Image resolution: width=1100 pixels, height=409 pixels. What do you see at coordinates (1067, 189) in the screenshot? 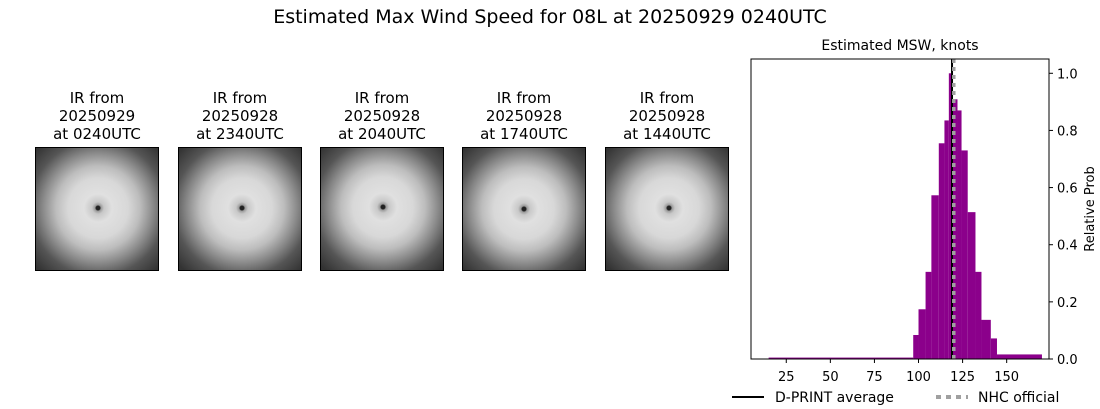
I see `y-tick-label: 0.6` at bounding box center [1067, 189].